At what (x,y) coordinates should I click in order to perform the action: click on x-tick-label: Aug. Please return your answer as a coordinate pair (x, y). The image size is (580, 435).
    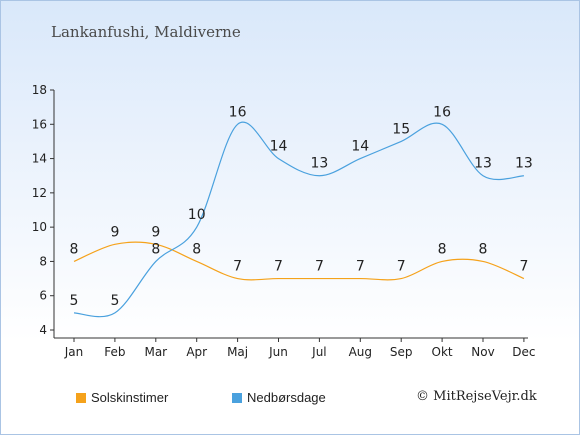
    Looking at the image, I should click on (360, 352).